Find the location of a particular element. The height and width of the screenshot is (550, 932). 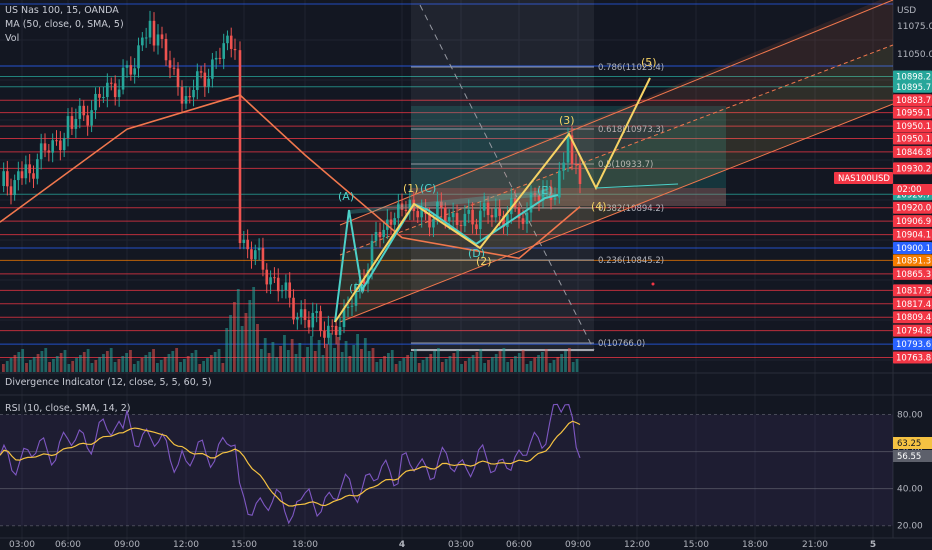

rsi-tag-label: 56.55 is located at coordinates (909, 457).